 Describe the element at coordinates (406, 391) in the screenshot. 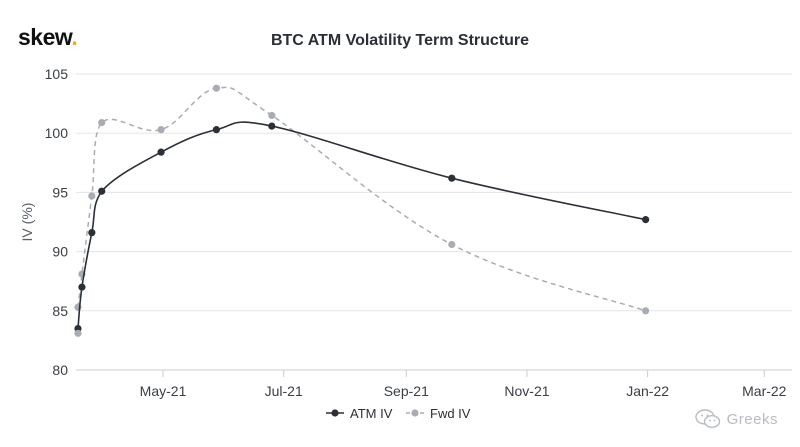

I see `x-tick-label: Sep-21` at that location.